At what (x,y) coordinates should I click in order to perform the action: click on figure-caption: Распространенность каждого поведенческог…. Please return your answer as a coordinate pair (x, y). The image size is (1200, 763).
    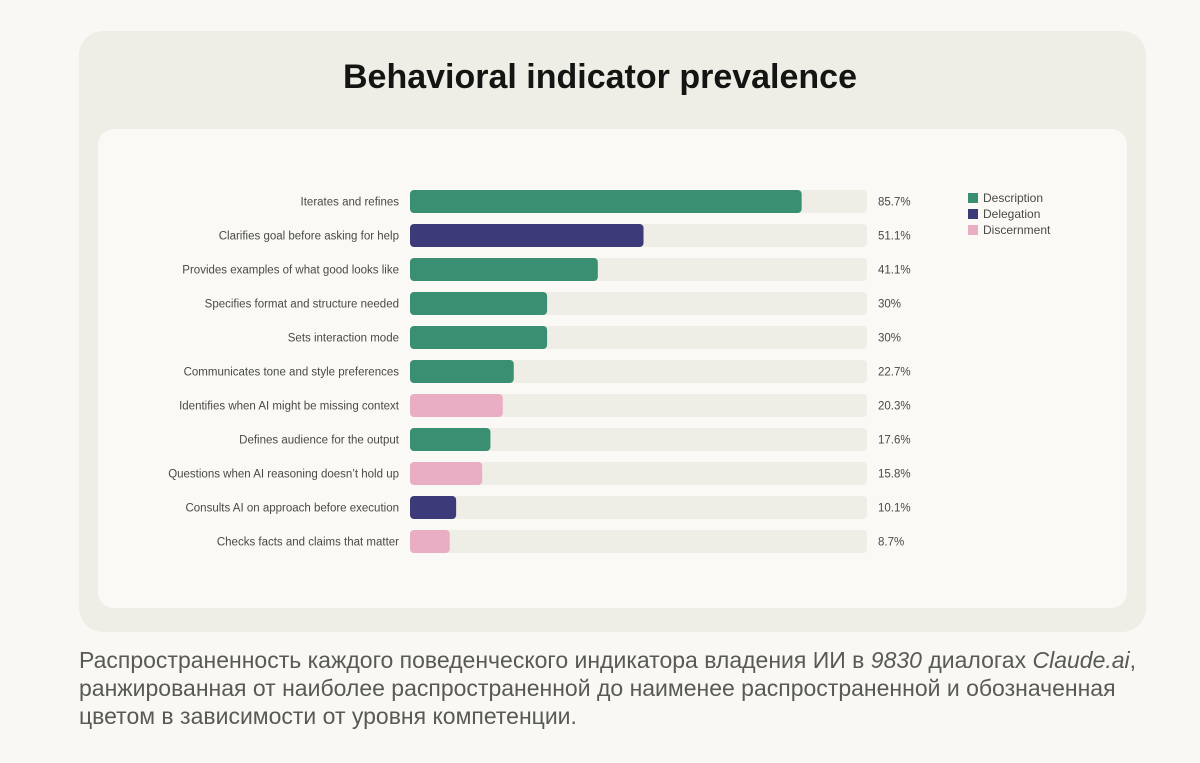
    Looking at the image, I should click on (624, 688).